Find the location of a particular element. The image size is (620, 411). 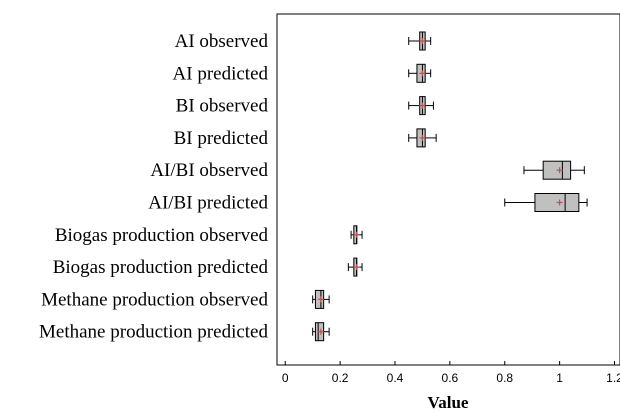

category-label: Biogas production observed is located at coordinates (162, 235).